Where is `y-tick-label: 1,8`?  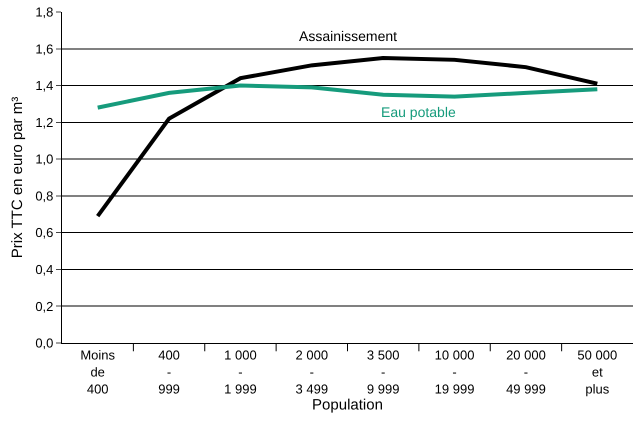
y-tick-label: 1,8 is located at coordinates (44, 12).